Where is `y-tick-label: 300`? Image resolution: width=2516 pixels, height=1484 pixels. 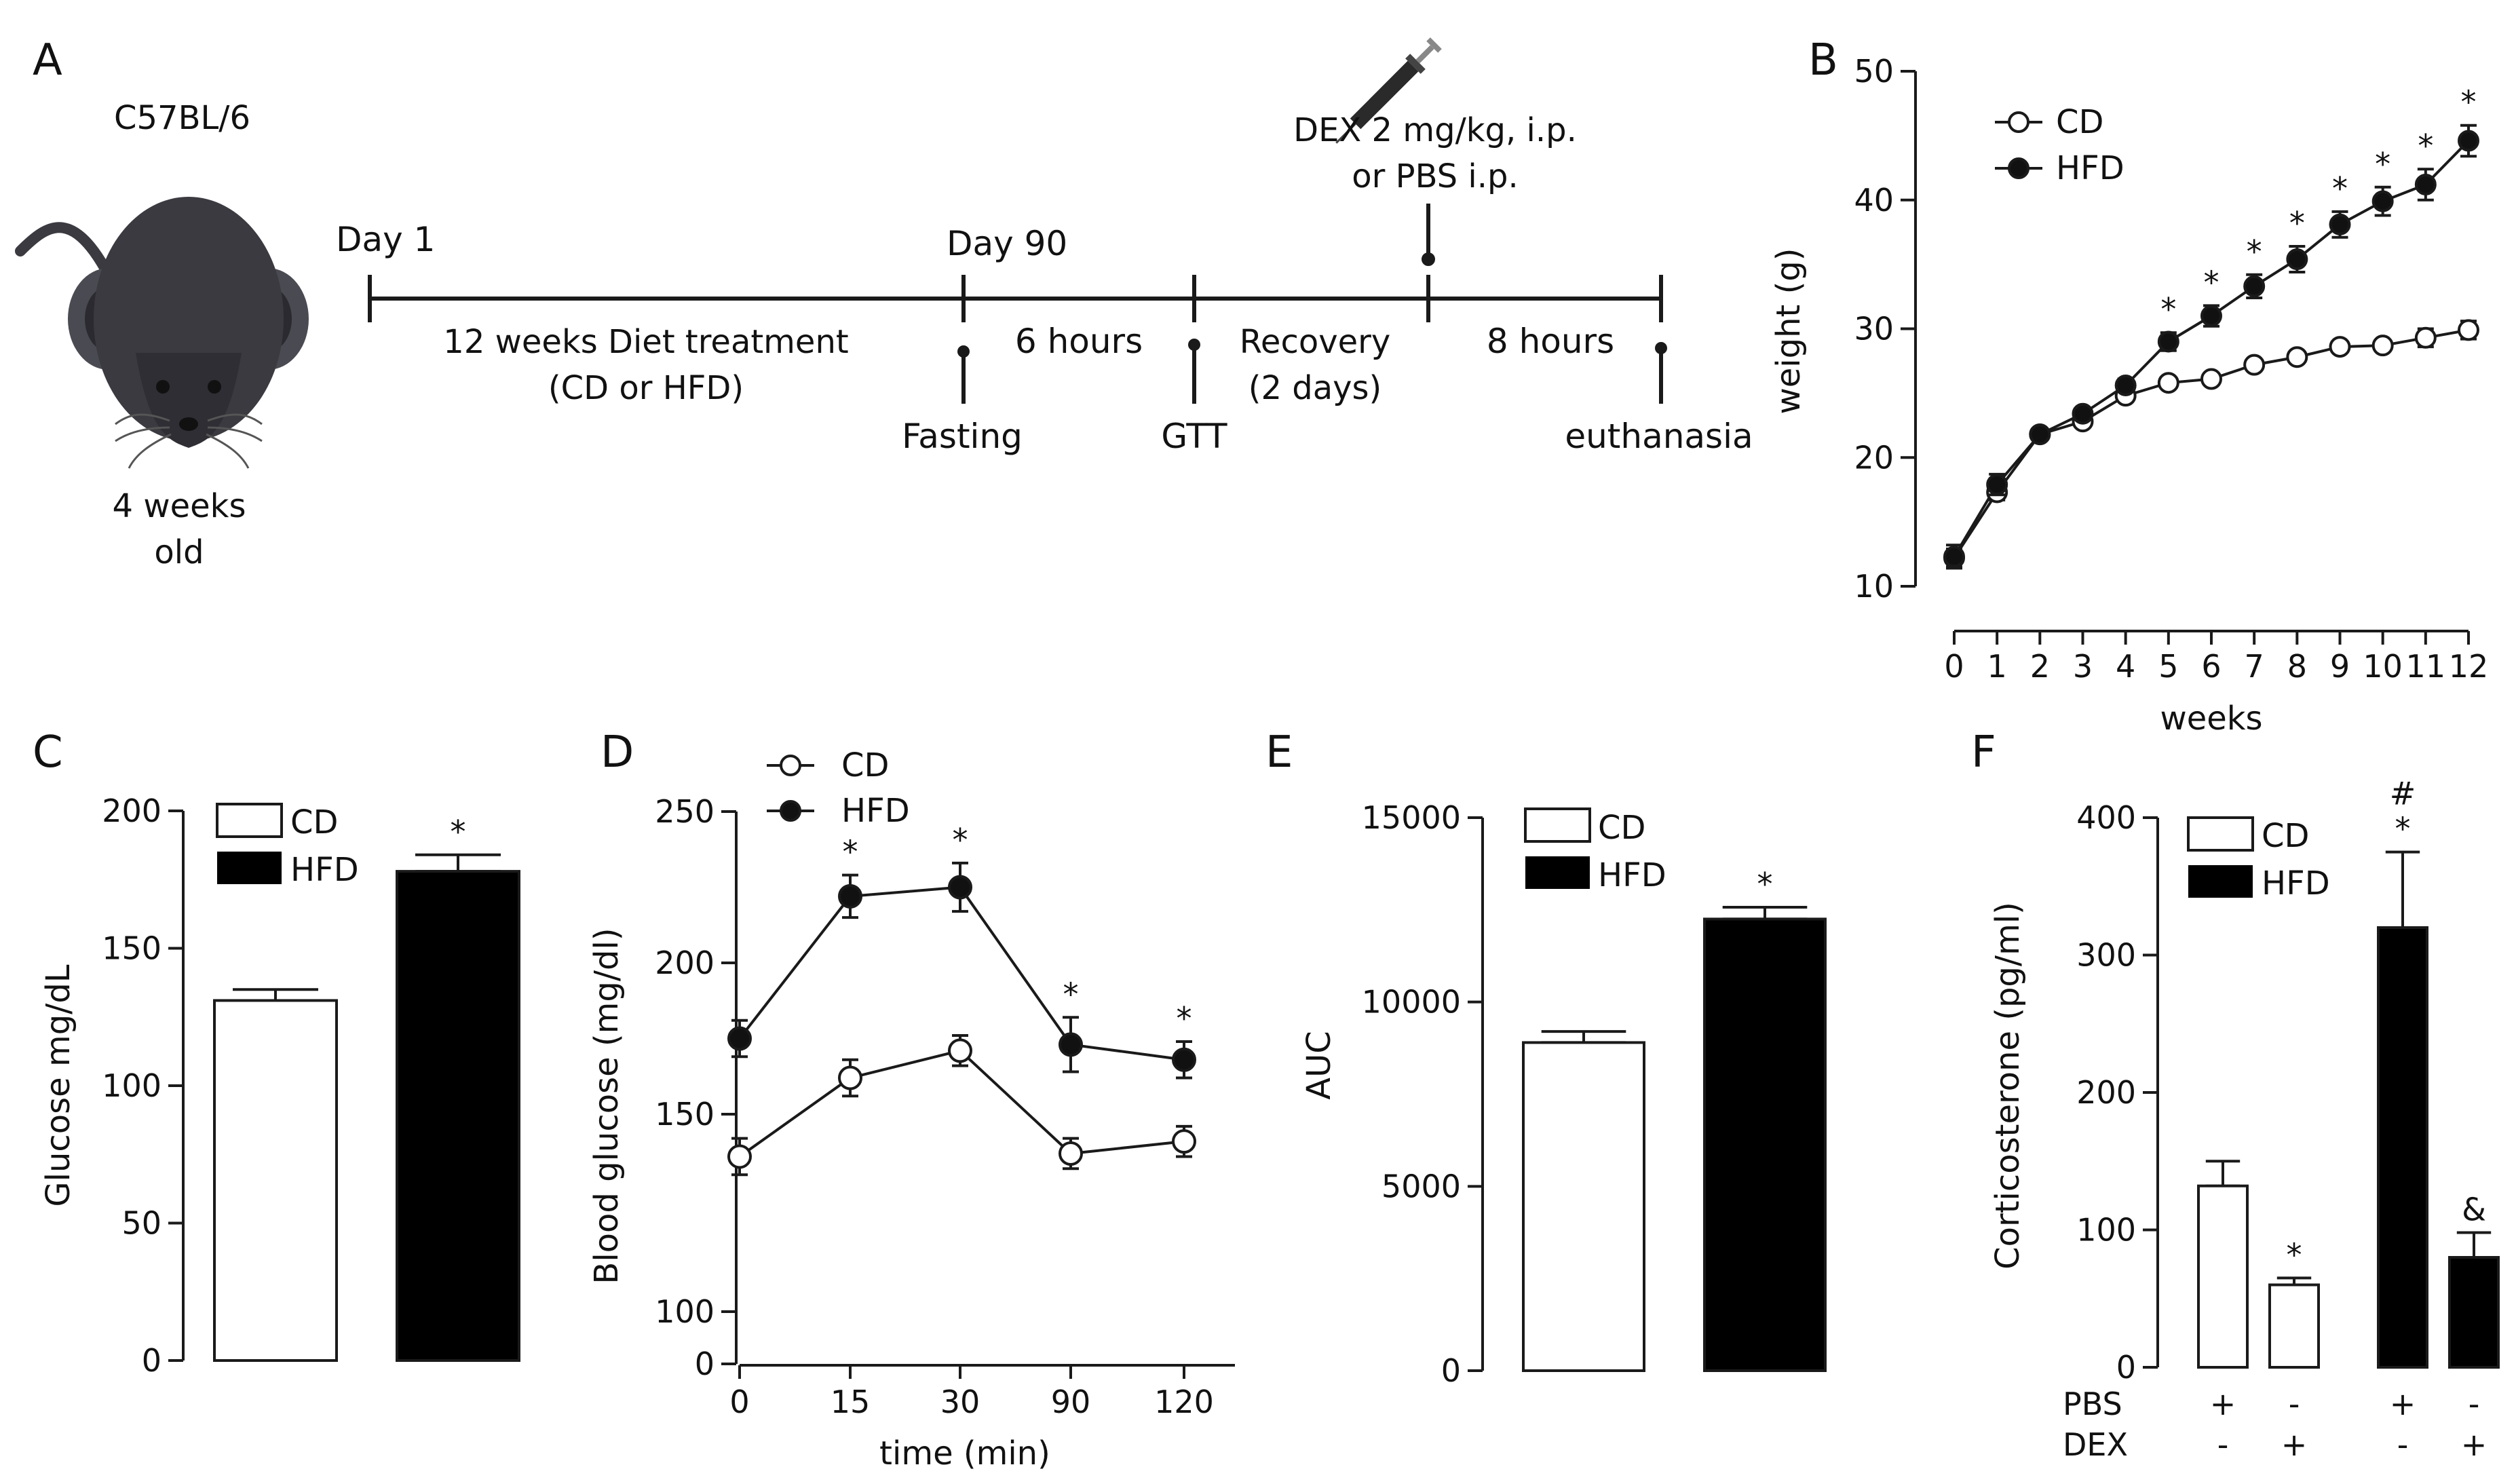 y-tick-label: 300 is located at coordinates (2106, 955).